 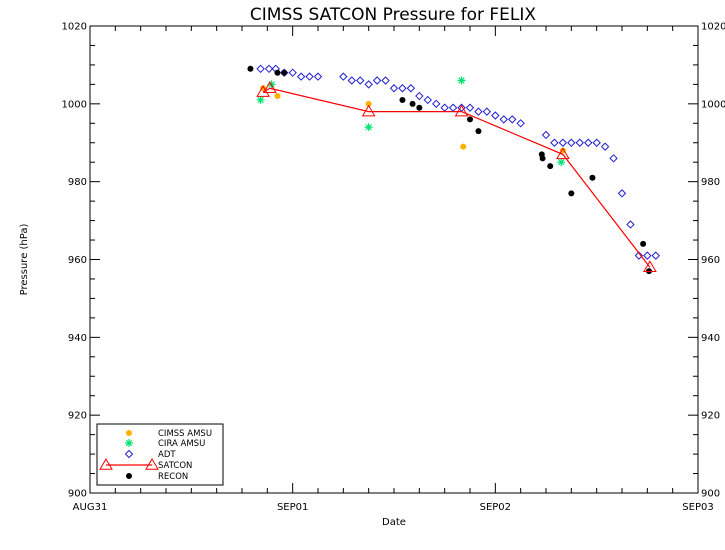 I want to click on series-cimss-amsu, so click(x=413, y=119).